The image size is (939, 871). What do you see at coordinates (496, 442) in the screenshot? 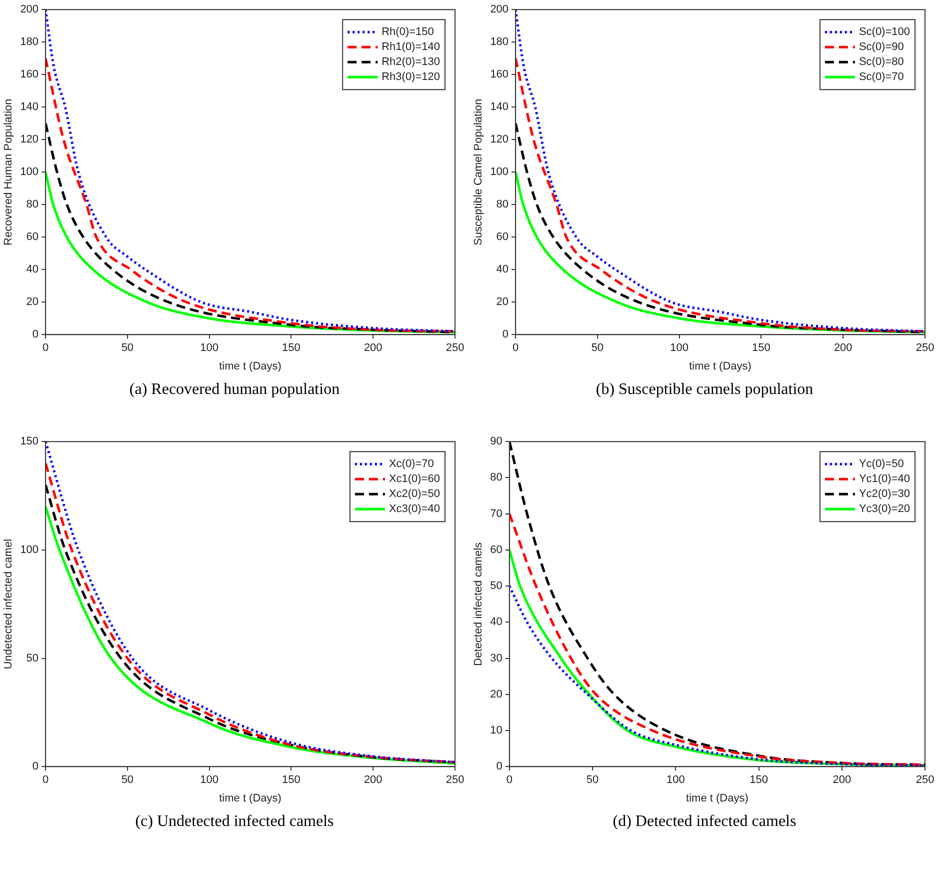
I see `y-tick-label: 90` at bounding box center [496, 442].